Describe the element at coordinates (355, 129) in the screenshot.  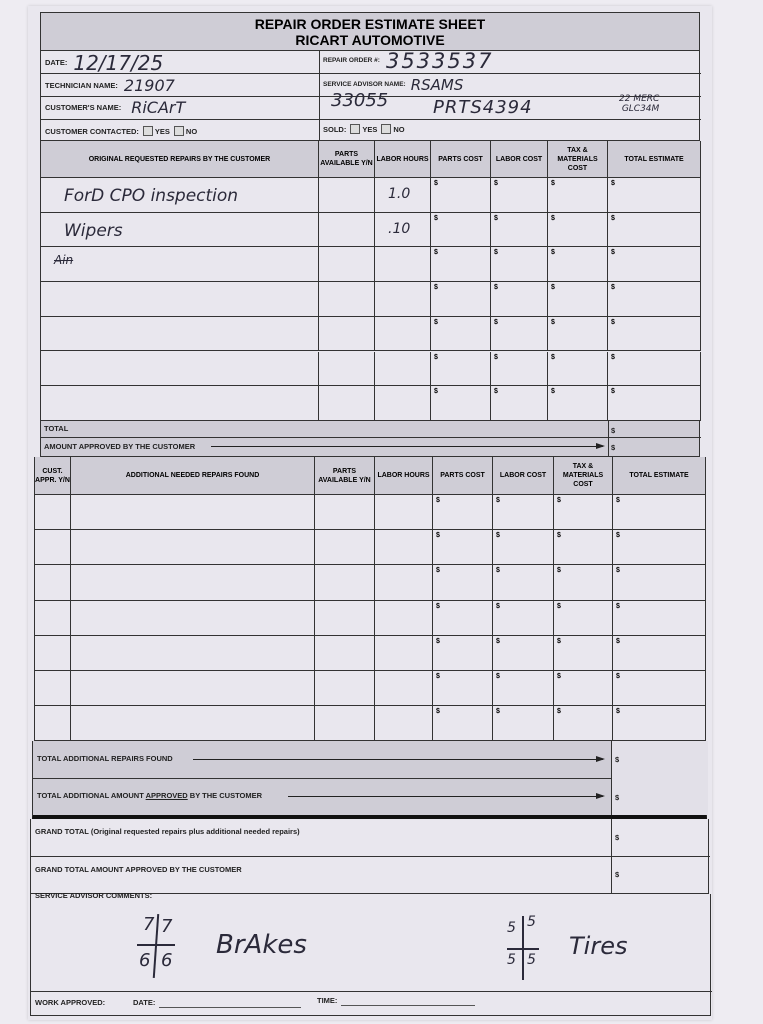
I see `sold-yes-checkbox` at that location.